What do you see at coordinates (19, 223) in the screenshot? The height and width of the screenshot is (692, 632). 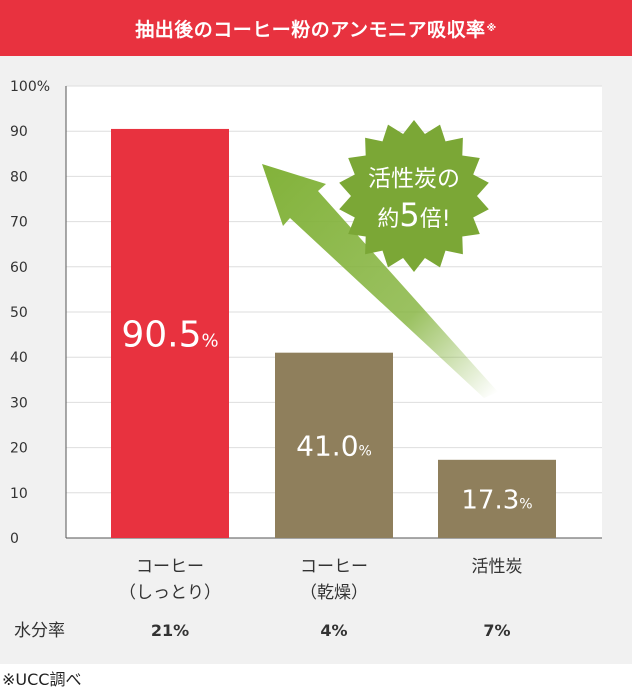 I see `y-tick-label: 70` at bounding box center [19, 223].